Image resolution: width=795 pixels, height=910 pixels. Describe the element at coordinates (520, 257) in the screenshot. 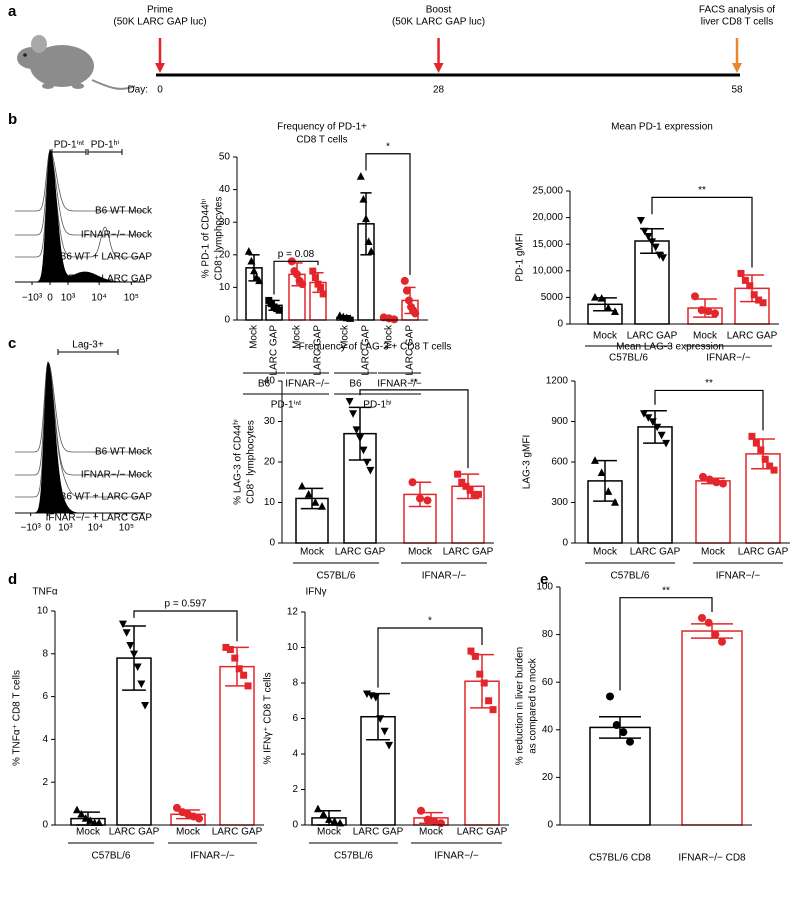

I see `y-axis-label: PD-1 gMFI` at that location.